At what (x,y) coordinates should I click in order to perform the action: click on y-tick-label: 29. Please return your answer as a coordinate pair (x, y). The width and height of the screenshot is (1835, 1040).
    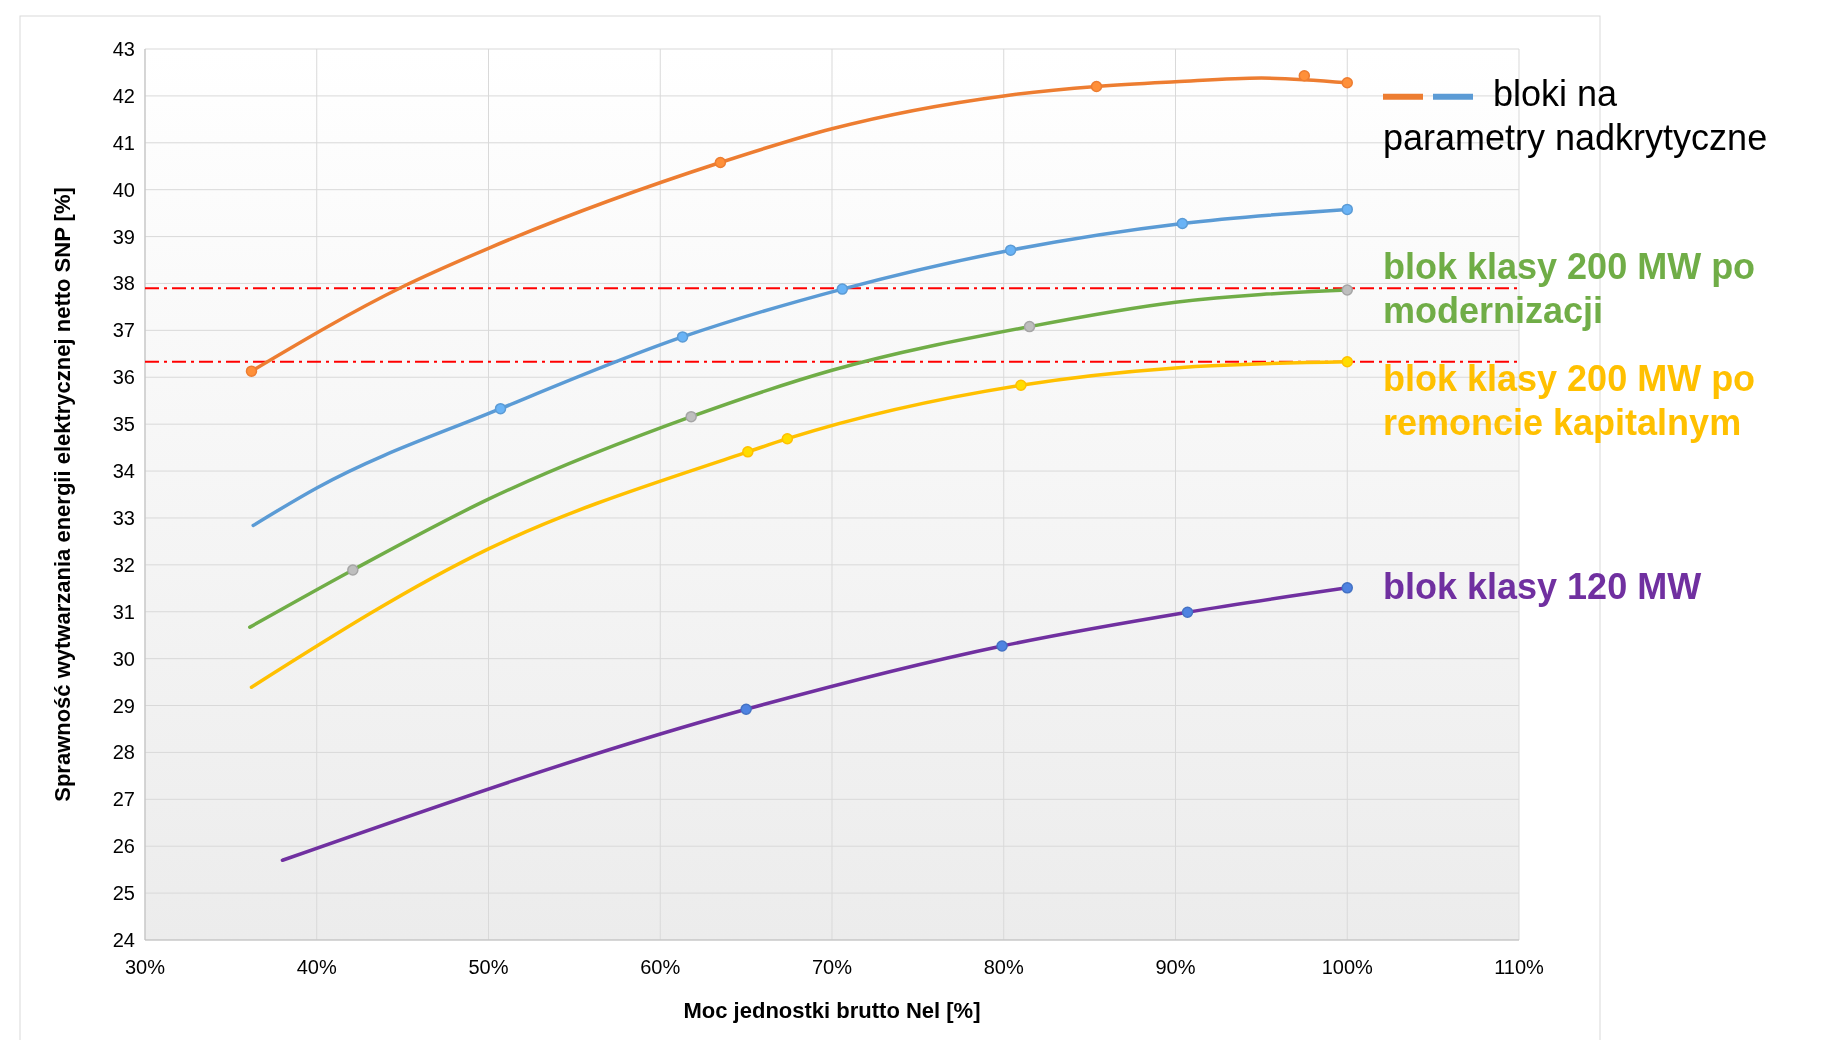
    Looking at the image, I should click on (123, 705).